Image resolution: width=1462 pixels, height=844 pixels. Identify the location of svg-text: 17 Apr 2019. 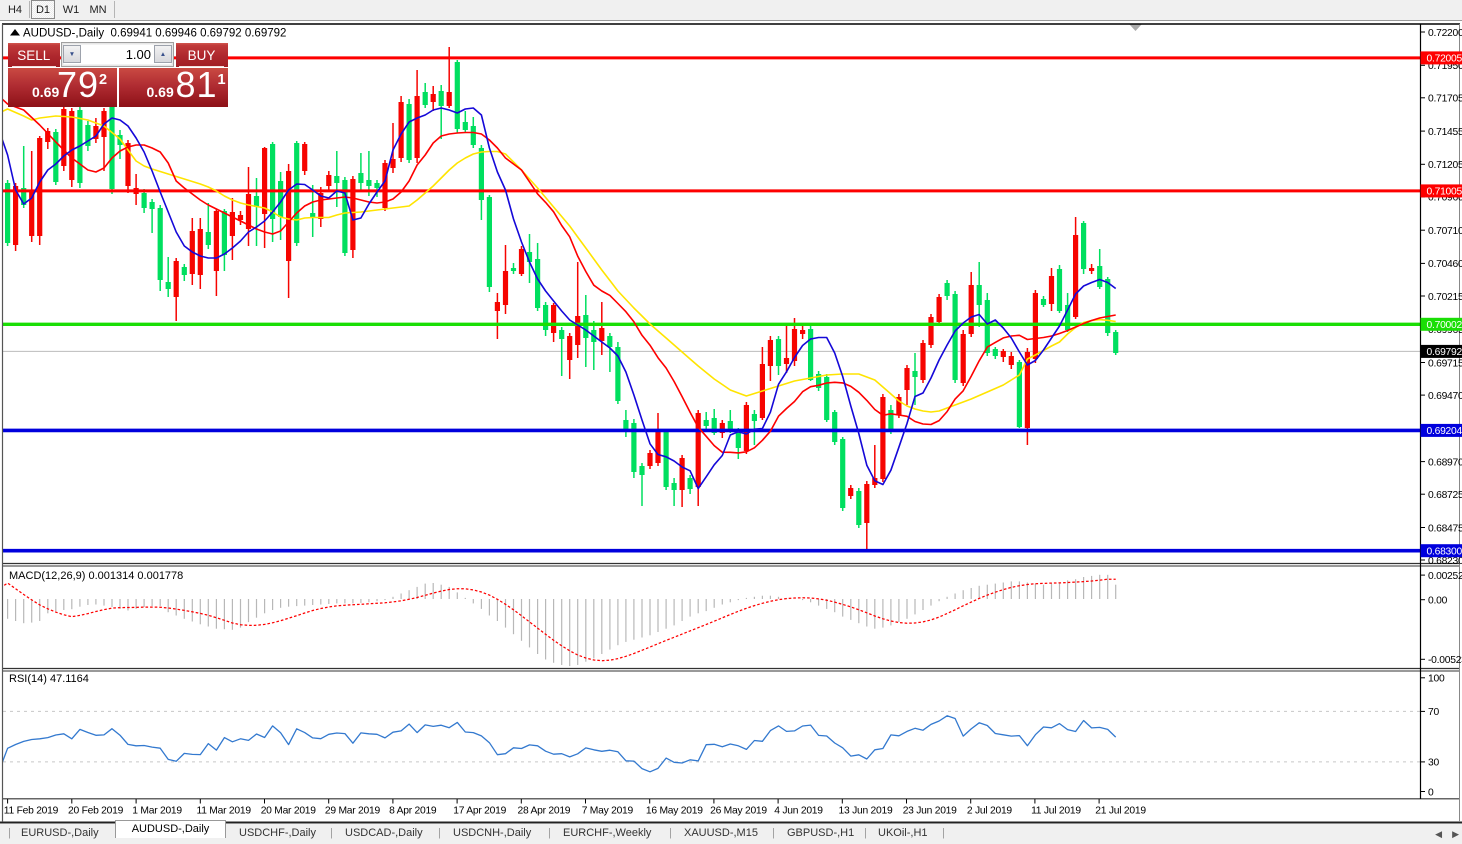
(479, 811).